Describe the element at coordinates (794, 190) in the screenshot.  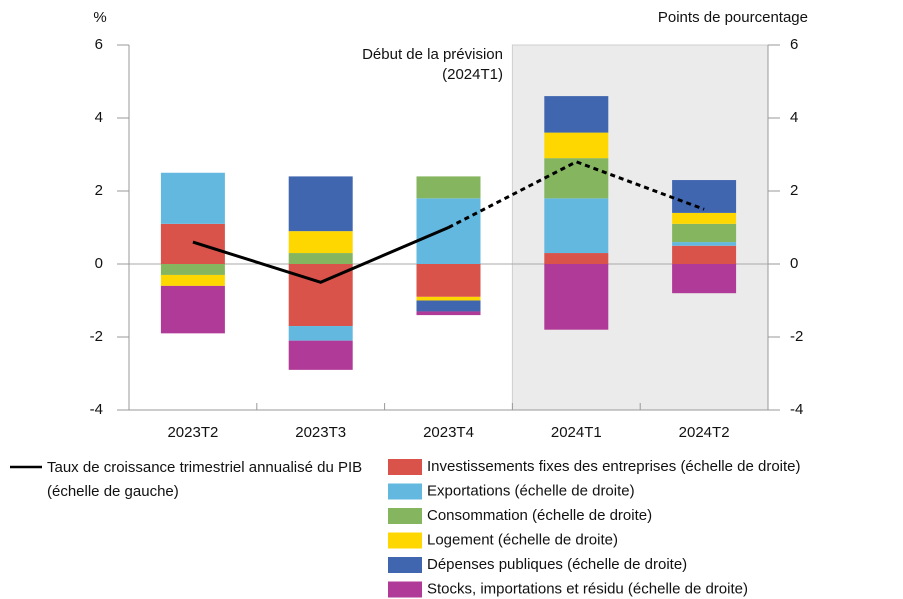
I see `y2-tick-label: 2` at that location.